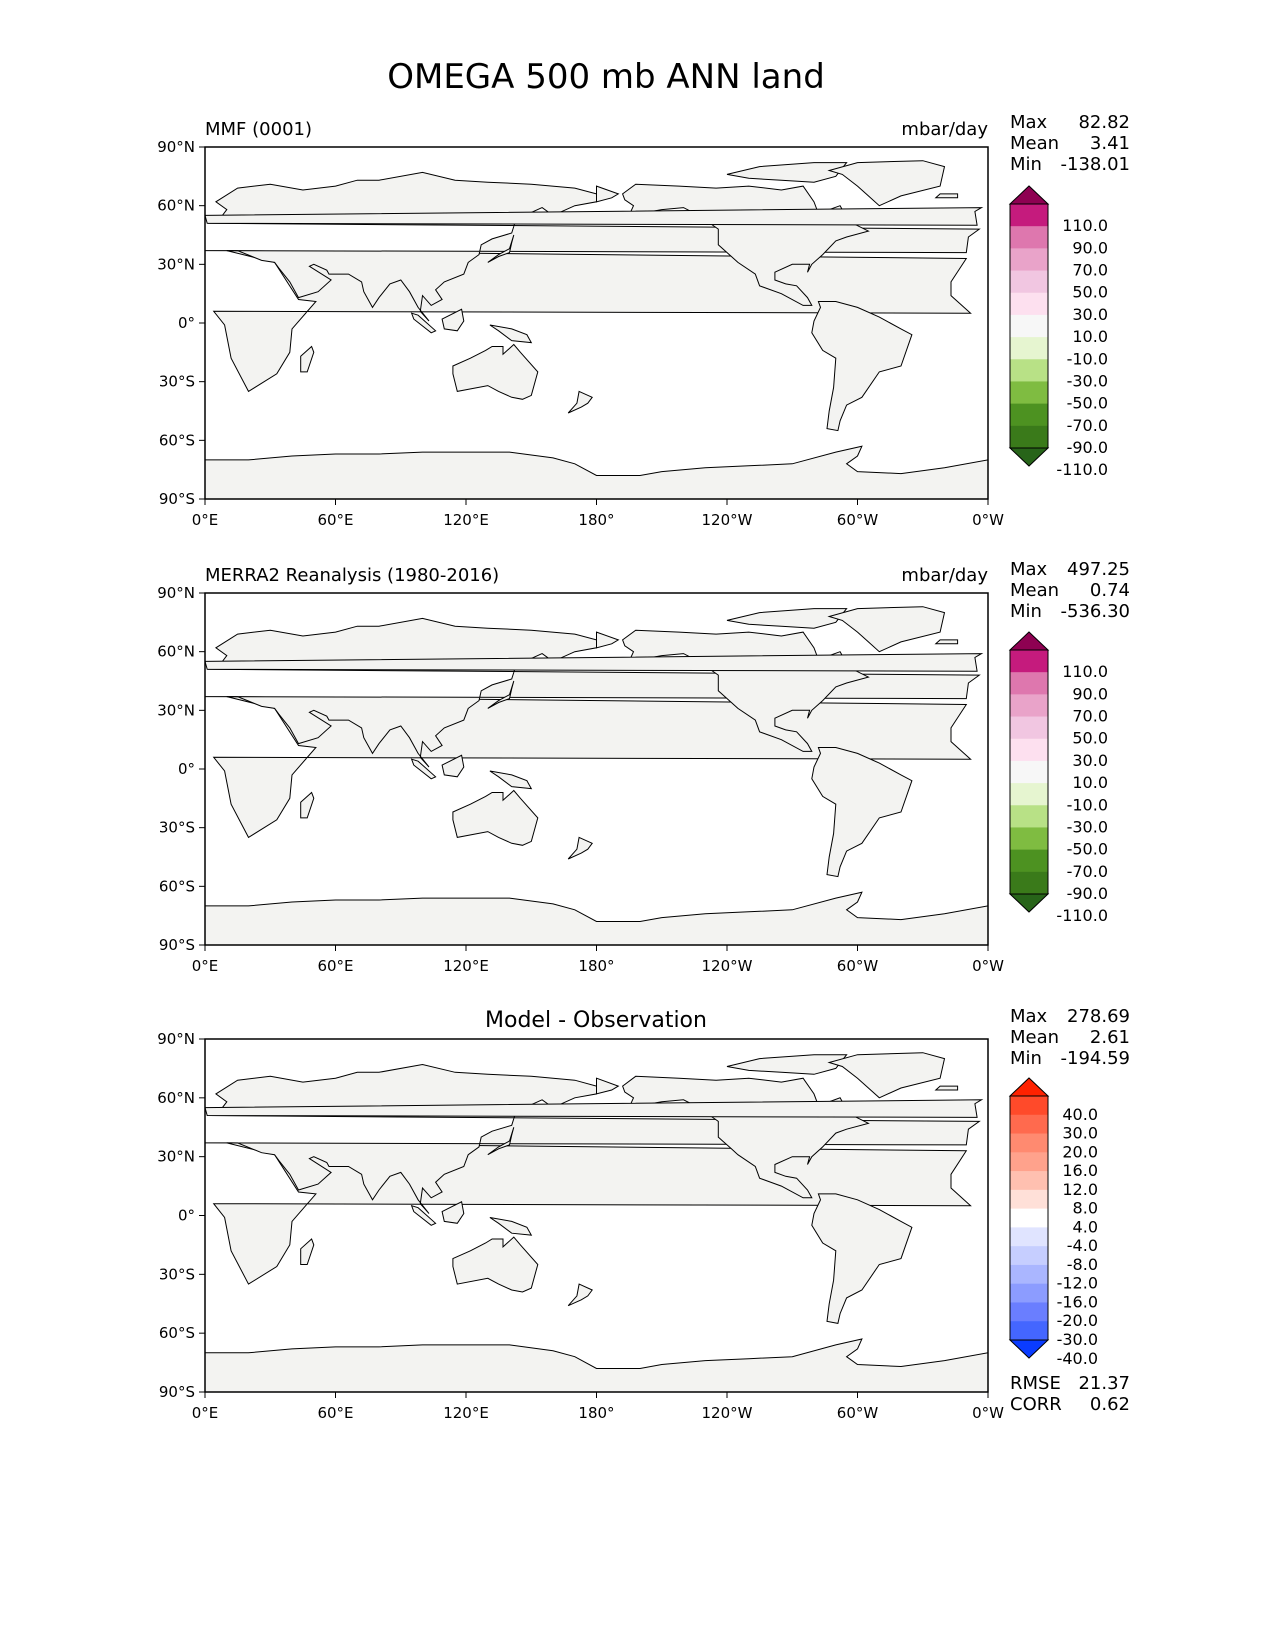 The image size is (1275, 1650). What do you see at coordinates (1085, 1226) in the screenshot?
I see `colorbar-tick-label: 4.0` at bounding box center [1085, 1226].